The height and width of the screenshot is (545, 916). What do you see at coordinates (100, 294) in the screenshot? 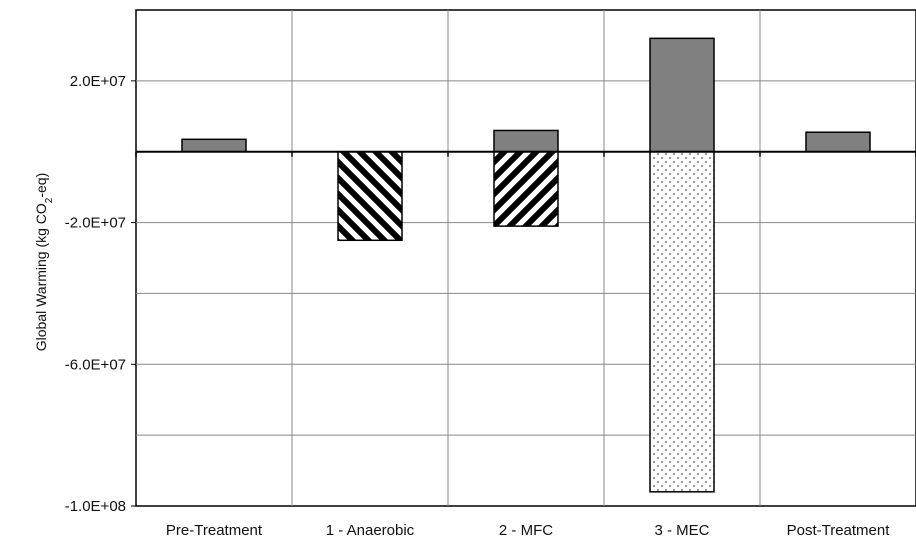
I see `y-axis-ticks: 2.0E+07 -2.0E+07 -6.0E+07 -1.0E+08` at bounding box center [100, 294].